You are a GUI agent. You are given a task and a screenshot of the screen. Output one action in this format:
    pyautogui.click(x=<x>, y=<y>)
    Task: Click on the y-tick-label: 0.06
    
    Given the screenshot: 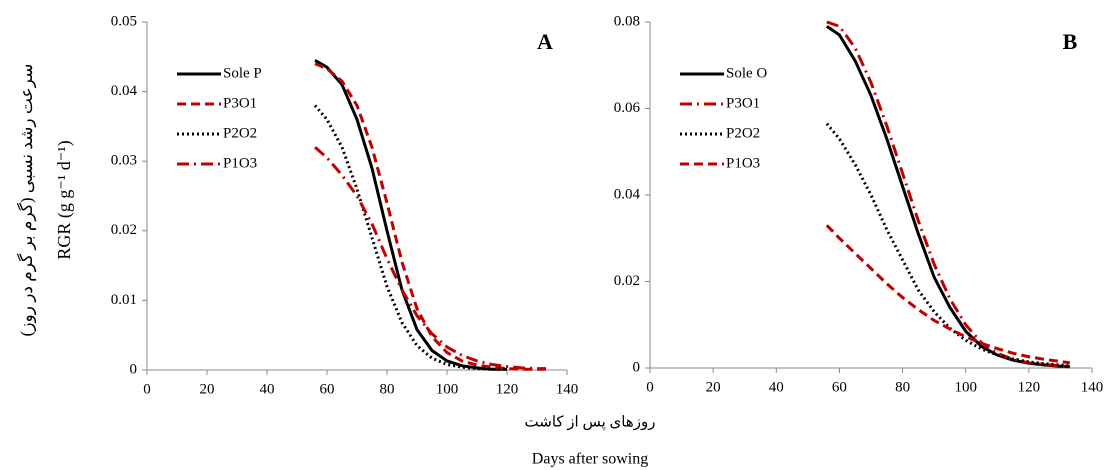 What is the action you would take?
    pyautogui.click(x=627, y=108)
    